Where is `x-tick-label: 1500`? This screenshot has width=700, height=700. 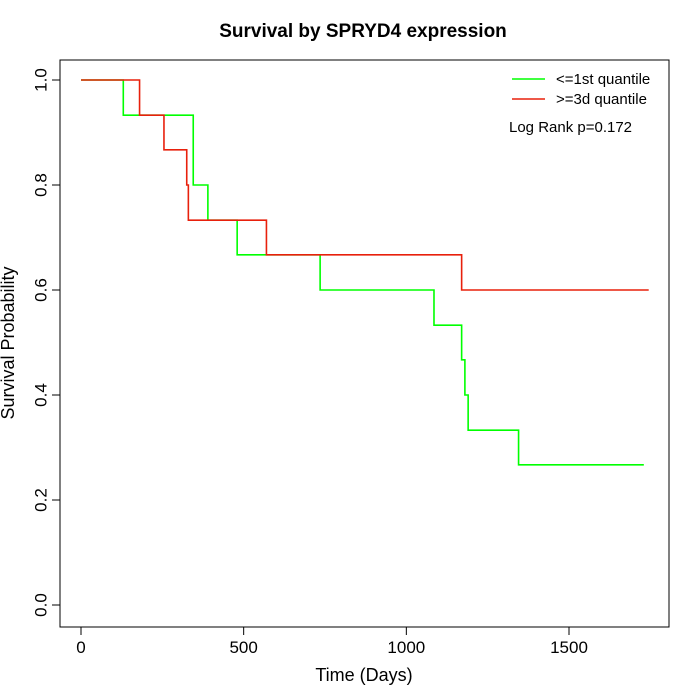
x-tick-label: 1500 is located at coordinates (569, 647).